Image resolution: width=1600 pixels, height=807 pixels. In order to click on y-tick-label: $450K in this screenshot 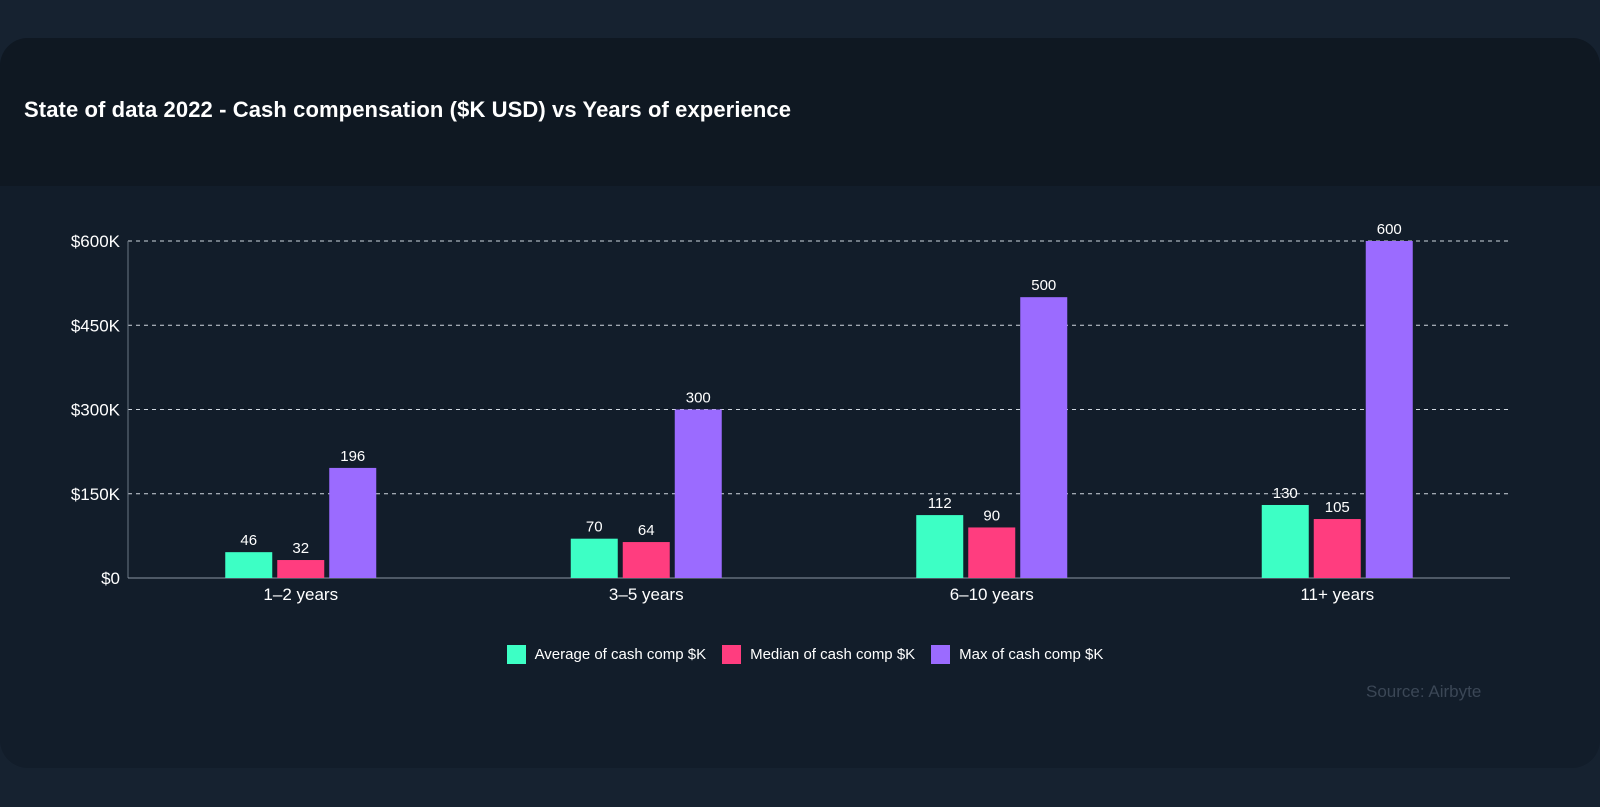, I will do `click(96, 325)`.